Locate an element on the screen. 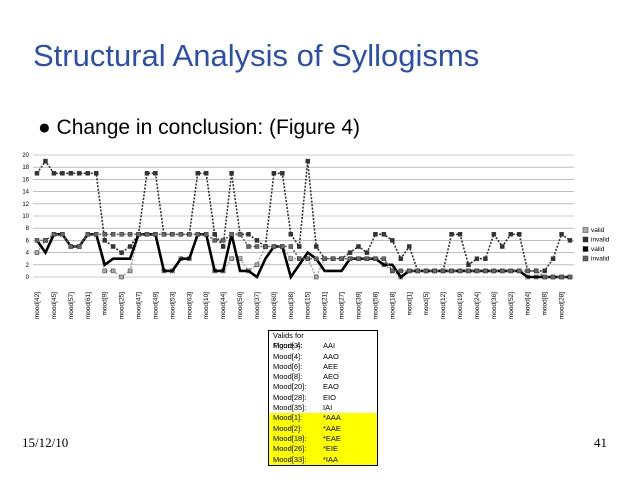  table-row: Mood[6]: AEE is located at coordinates (323, 367).